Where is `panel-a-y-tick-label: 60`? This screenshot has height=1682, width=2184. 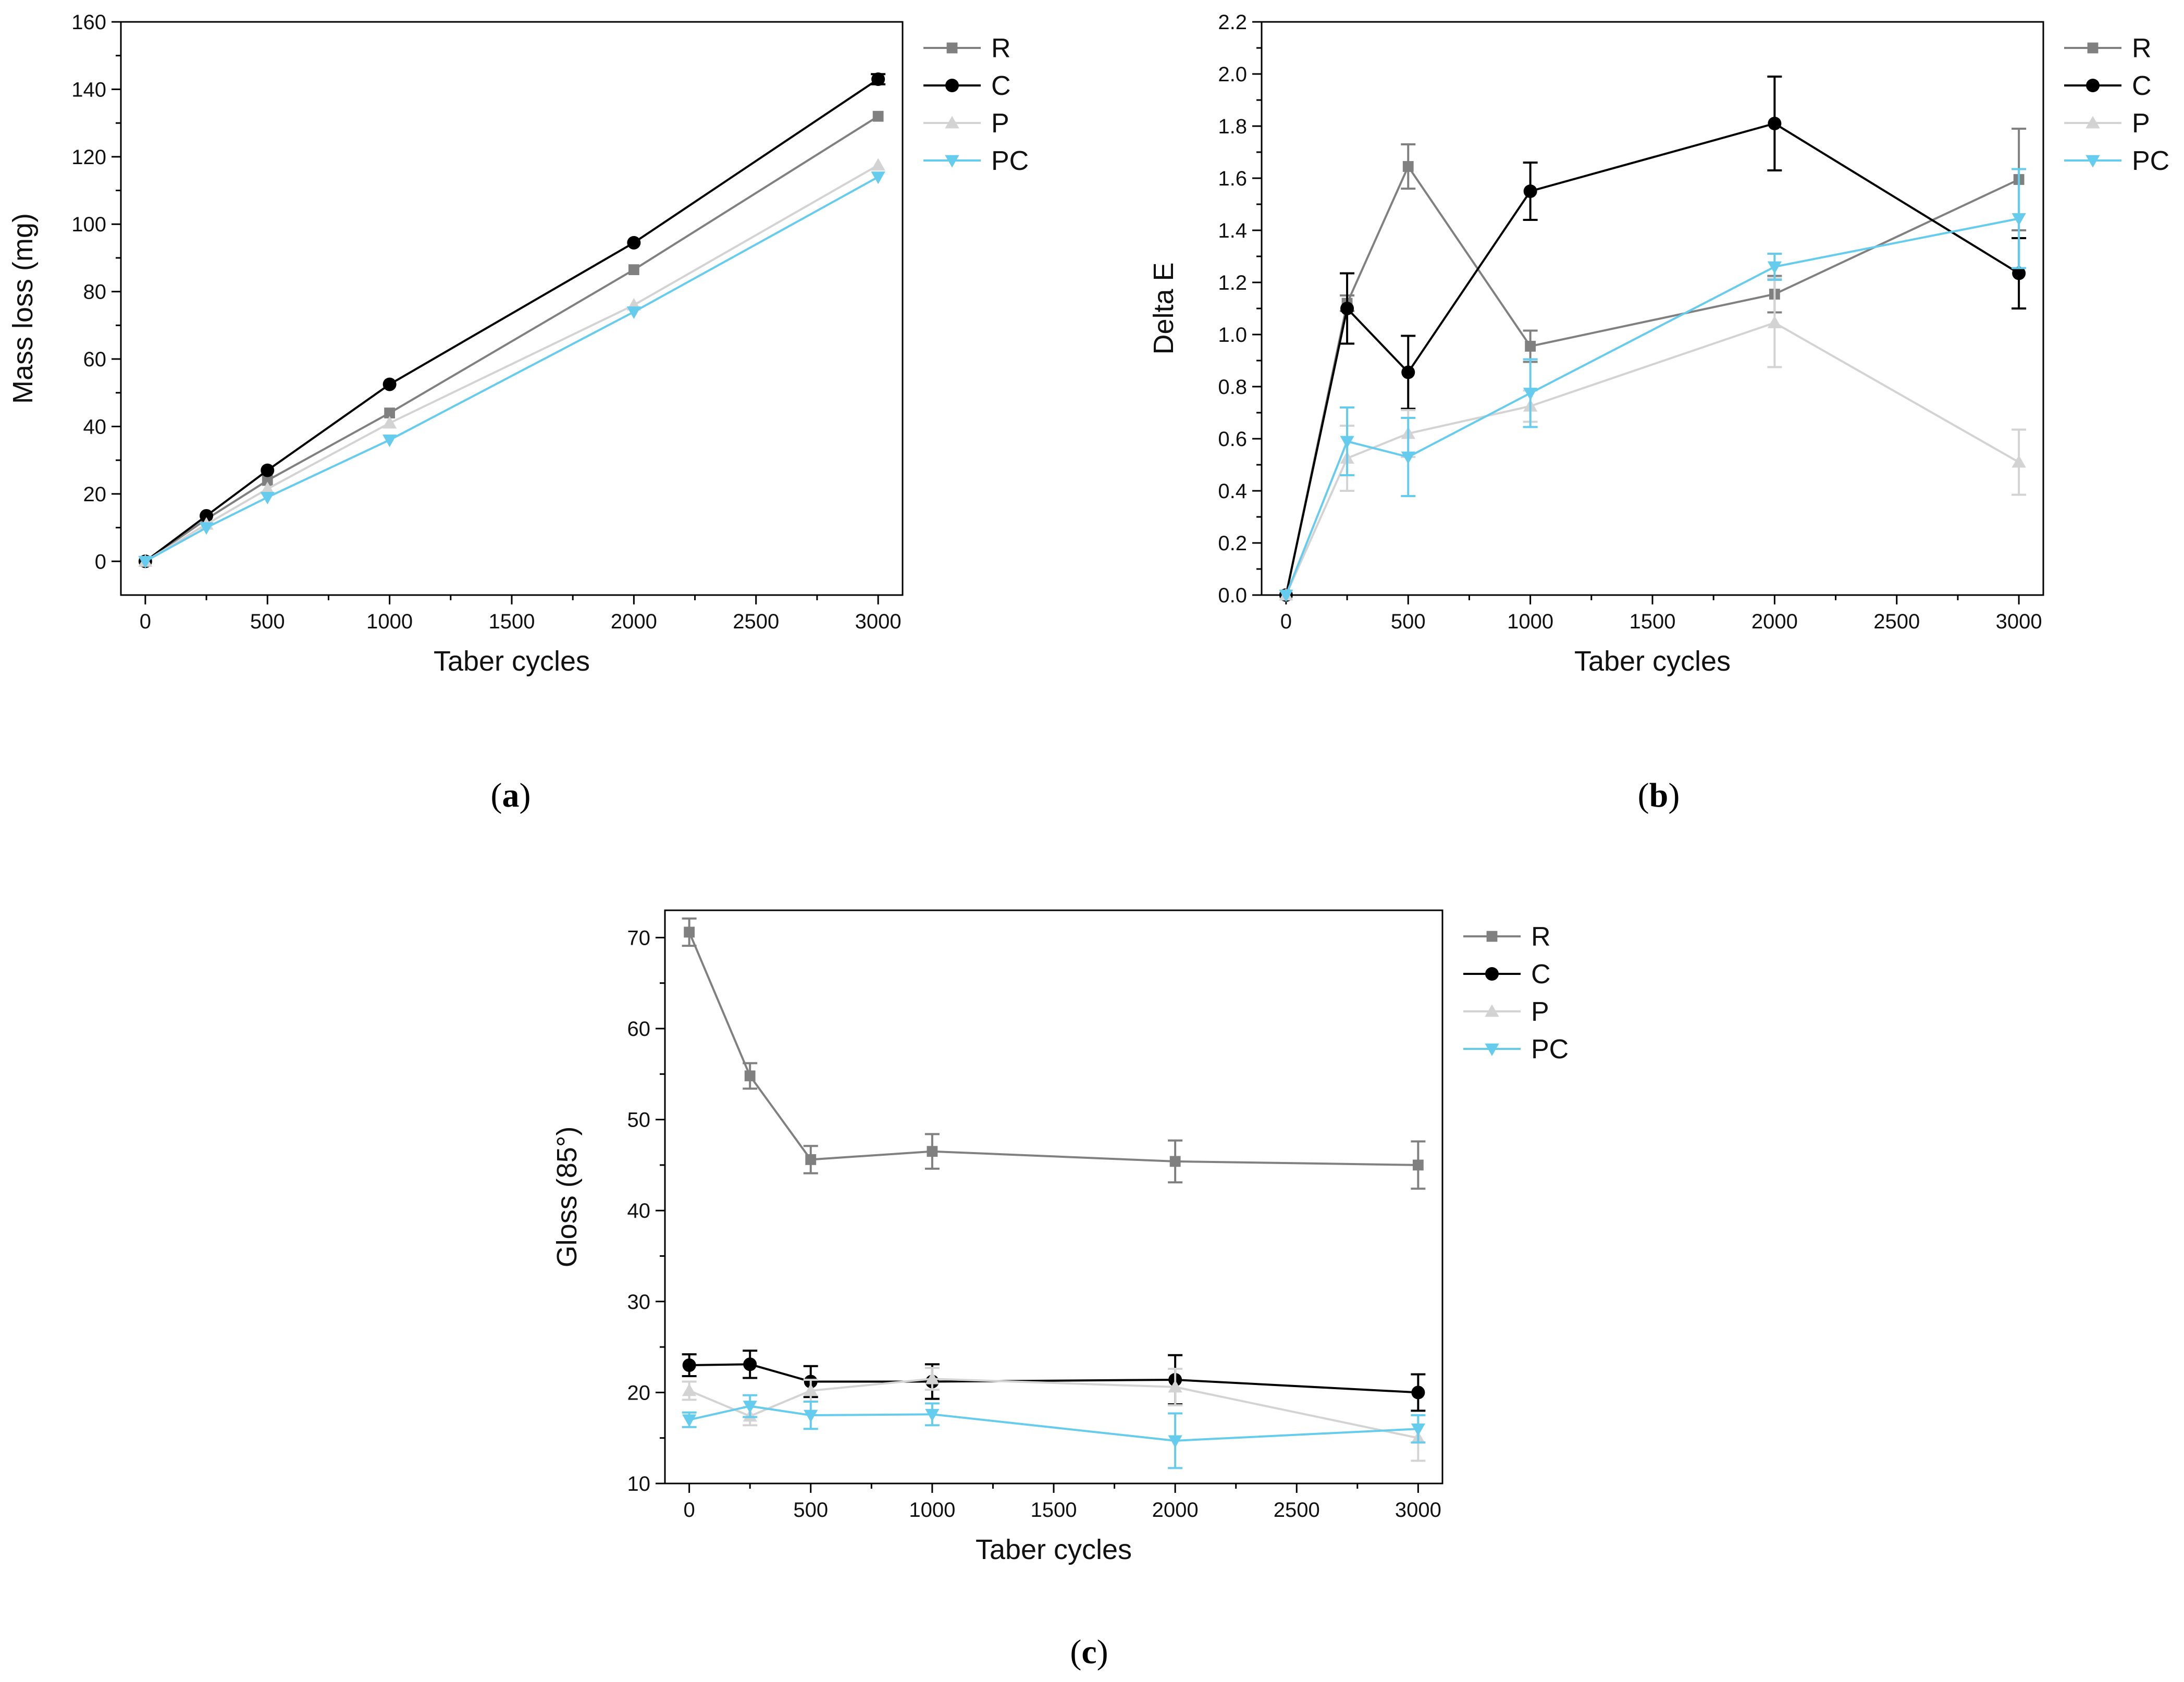 panel-a-y-tick-label: 60 is located at coordinates (95, 359).